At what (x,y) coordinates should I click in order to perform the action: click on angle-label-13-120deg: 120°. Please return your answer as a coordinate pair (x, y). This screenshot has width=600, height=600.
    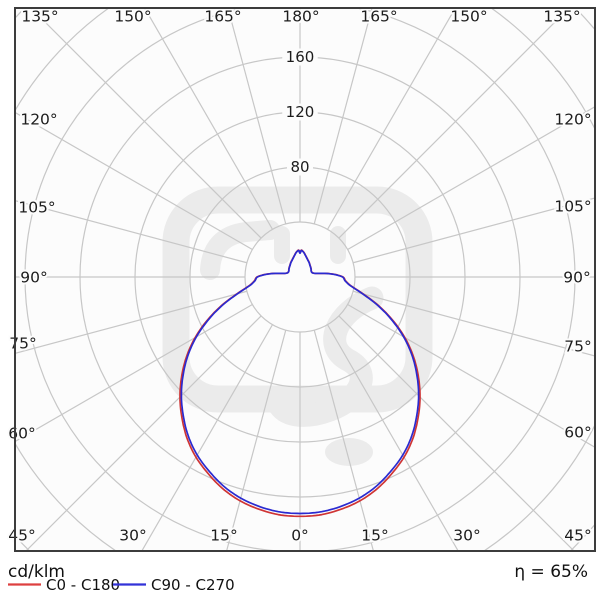
    Looking at the image, I should click on (572, 120).